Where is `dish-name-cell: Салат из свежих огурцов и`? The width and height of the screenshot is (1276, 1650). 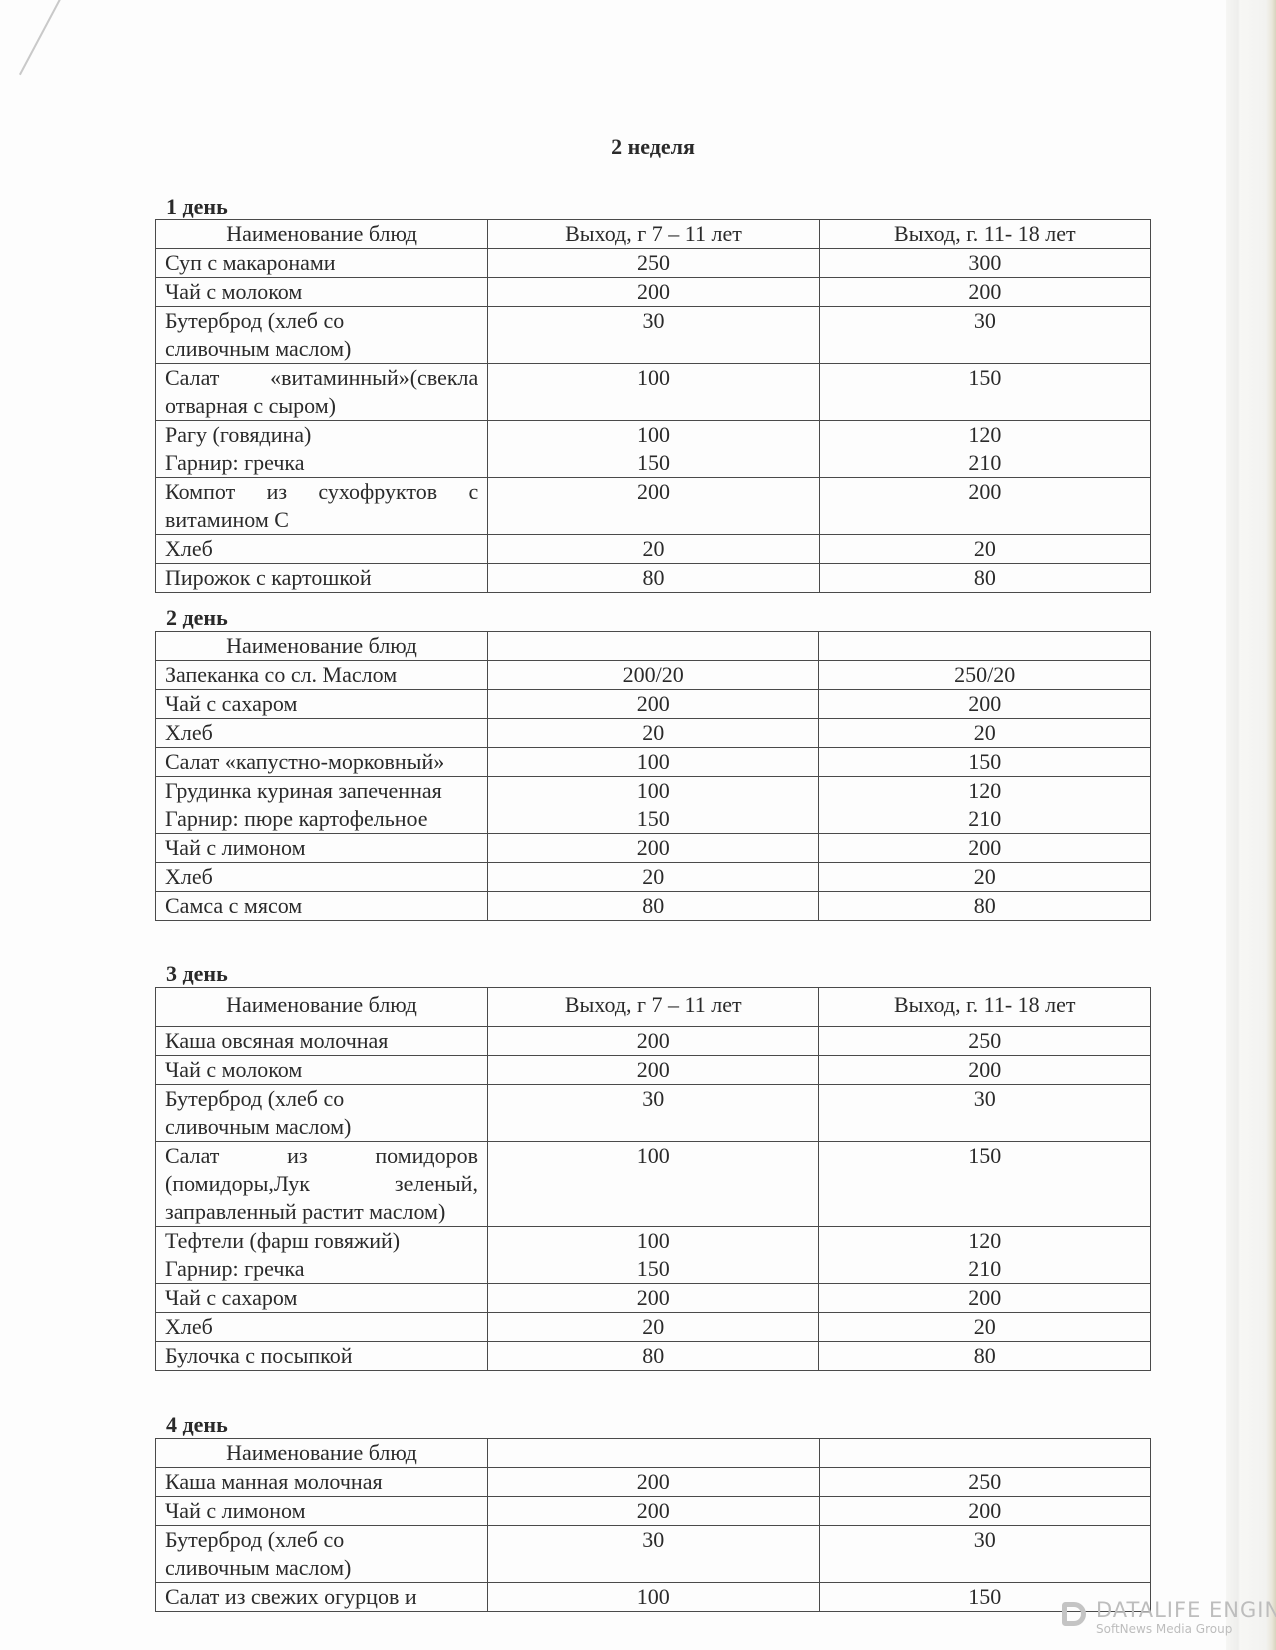 dish-name-cell: Салат из свежих огурцов и is located at coordinates (321, 1597).